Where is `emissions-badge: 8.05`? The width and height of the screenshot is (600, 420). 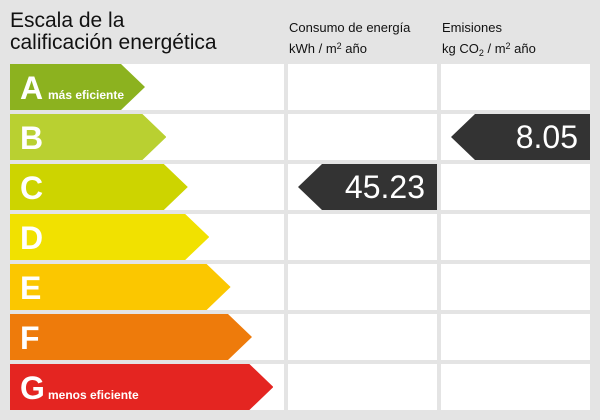
emissions-badge: 8.05 is located at coordinates (520, 137).